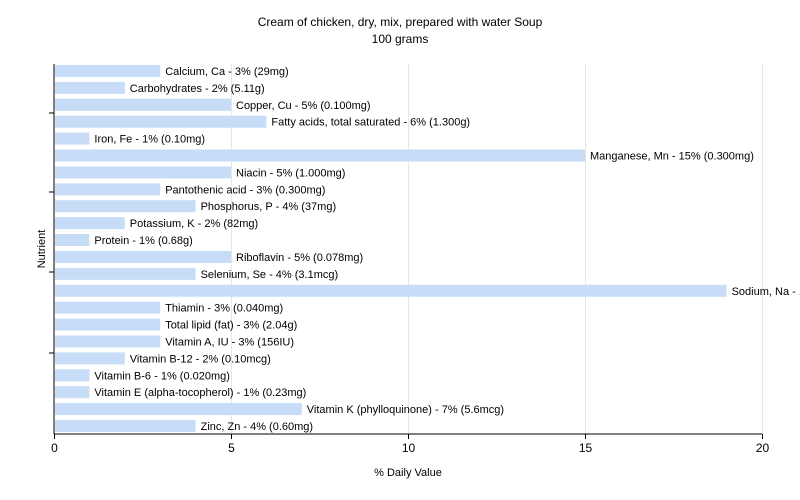 This screenshot has height=500, width=800. What do you see at coordinates (226, 72) in the screenshot?
I see `bar-label: Calcium, Ca - 3% (29mg)` at bounding box center [226, 72].